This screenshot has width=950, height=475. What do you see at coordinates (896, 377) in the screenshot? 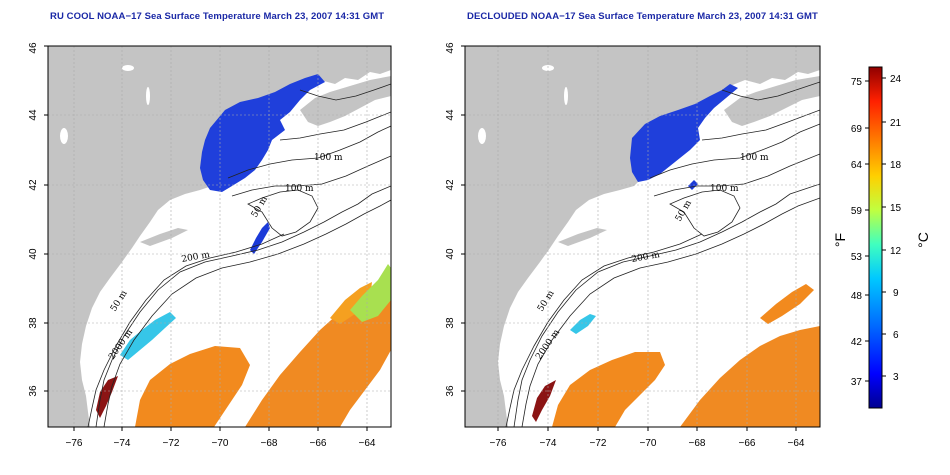
I see `tick-label: 3` at bounding box center [896, 377].